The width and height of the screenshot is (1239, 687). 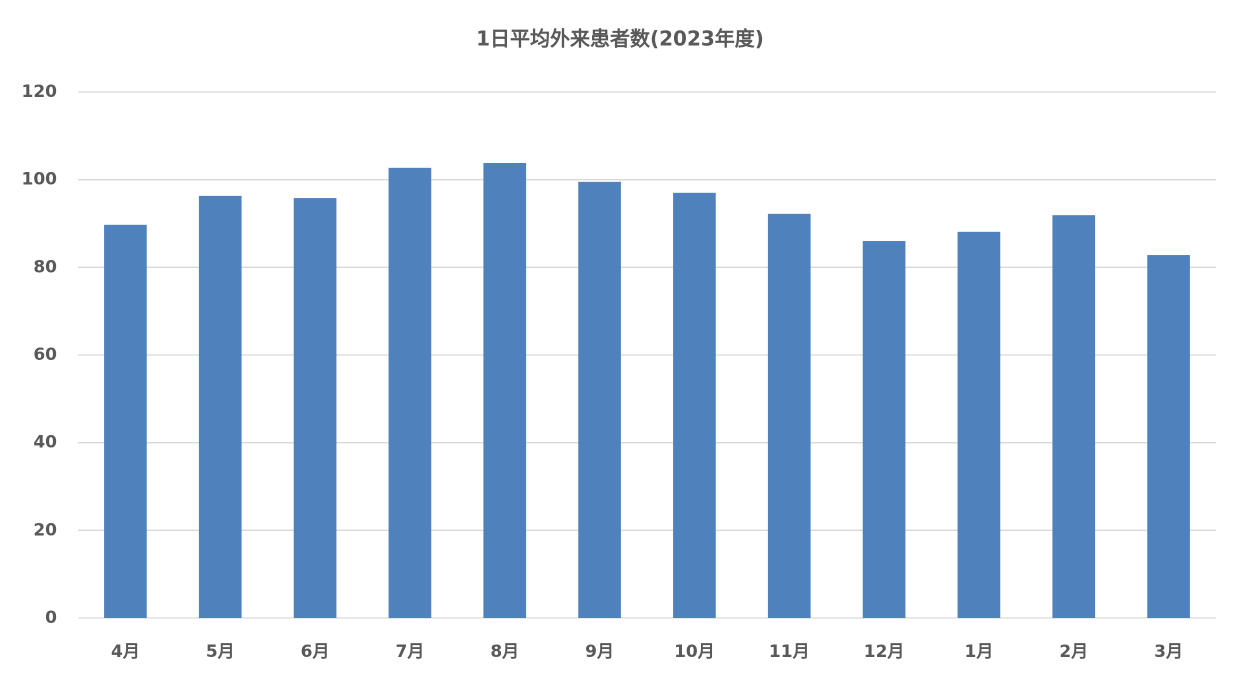 I want to click on x-tick-label: 8月, so click(x=504, y=652).